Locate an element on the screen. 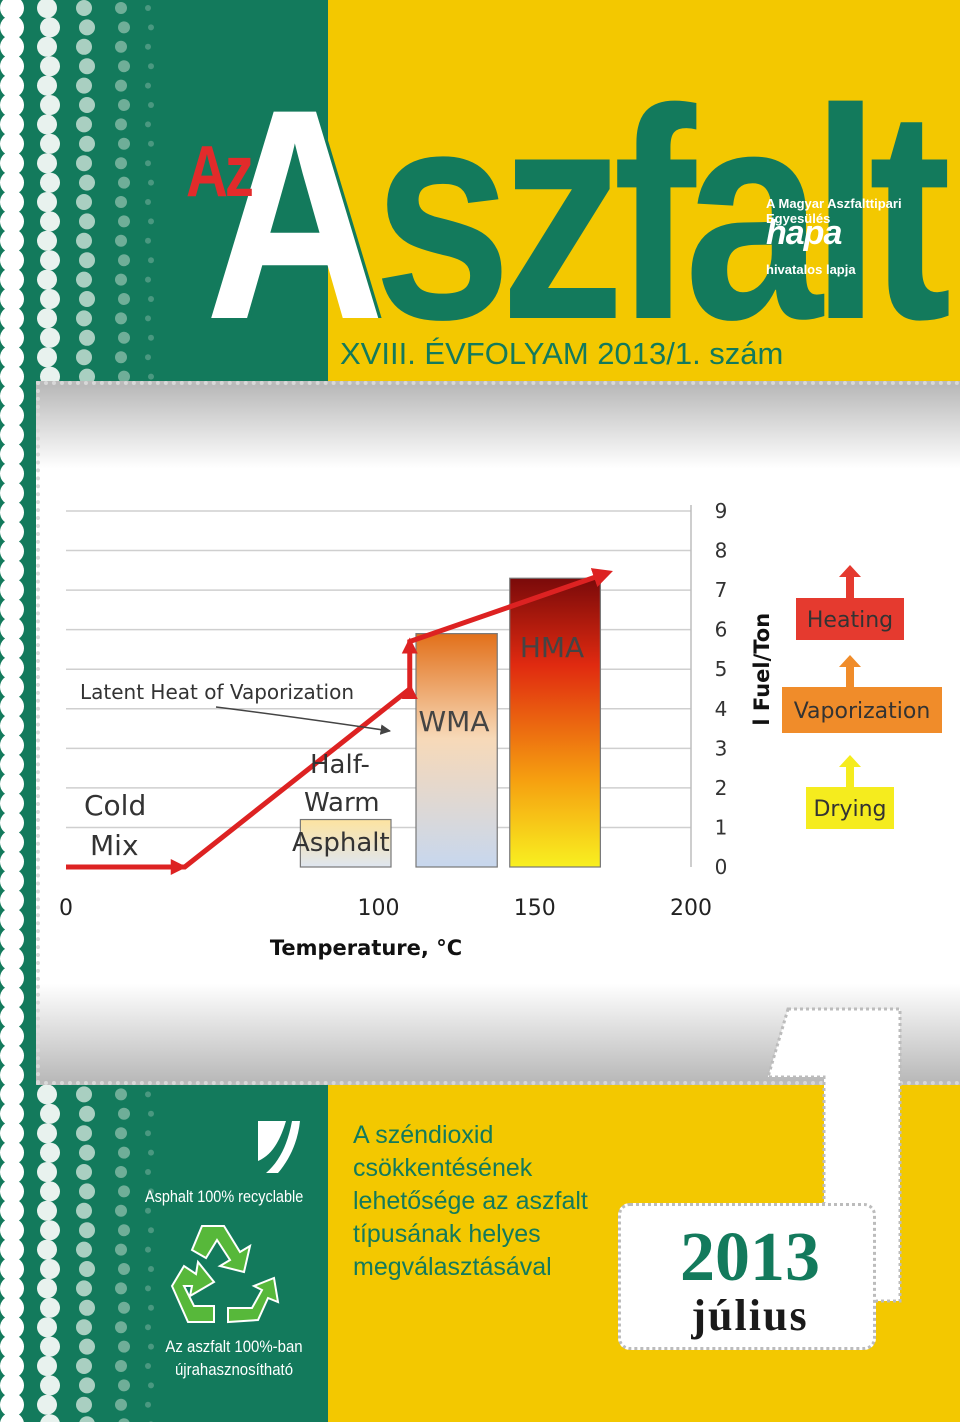  headline-line-3: lehetősége az aszfalt is located at coordinates (470, 1201).